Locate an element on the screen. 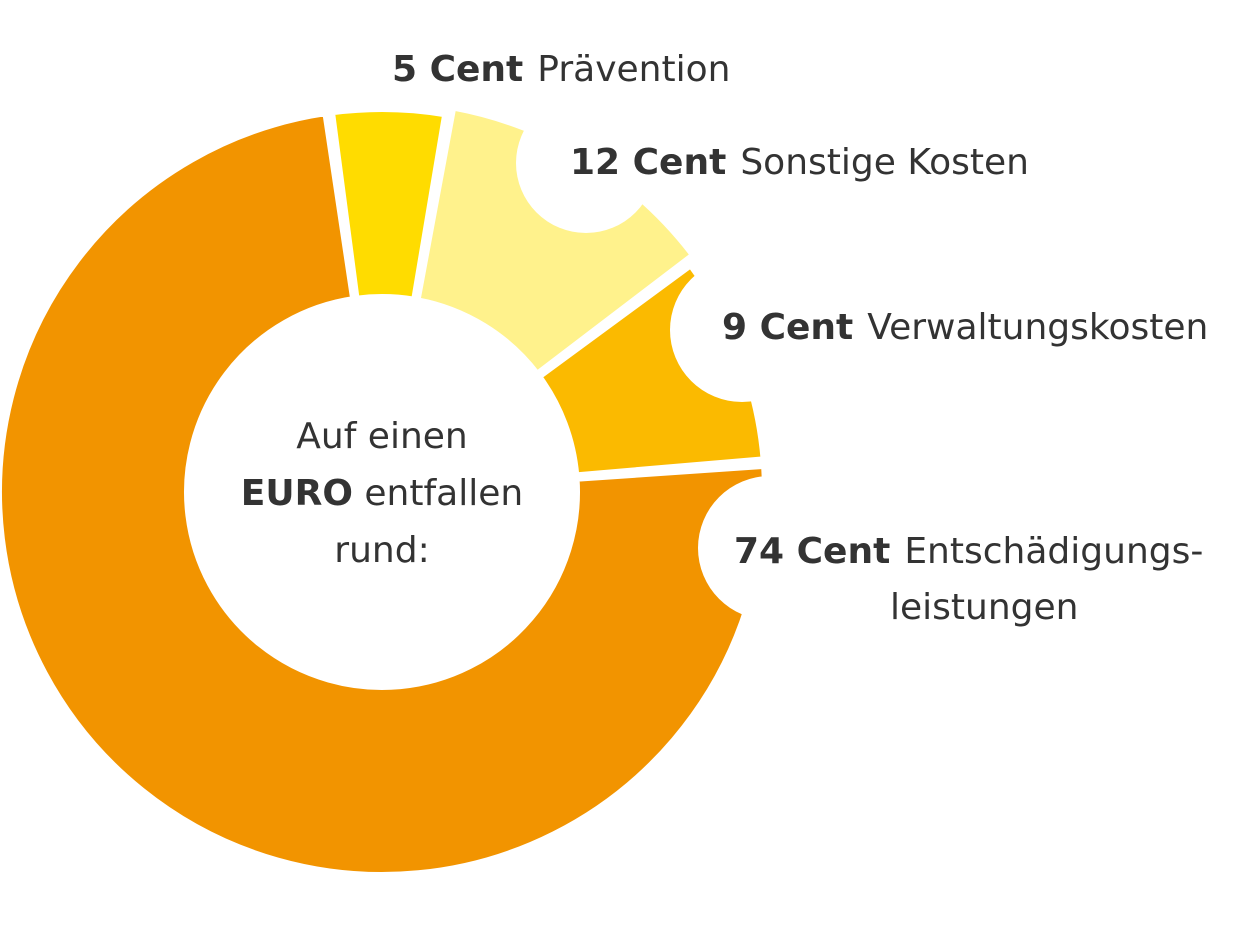 The image size is (1240, 930). center-line-1: Auf einen is located at coordinates (382, 436).